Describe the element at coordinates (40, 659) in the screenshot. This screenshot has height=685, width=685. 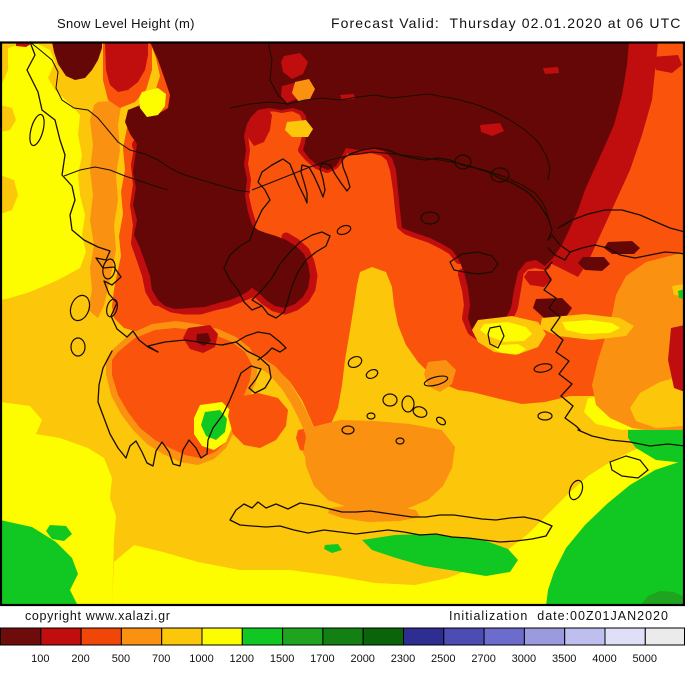
I see `svg-text: 100` at that location.